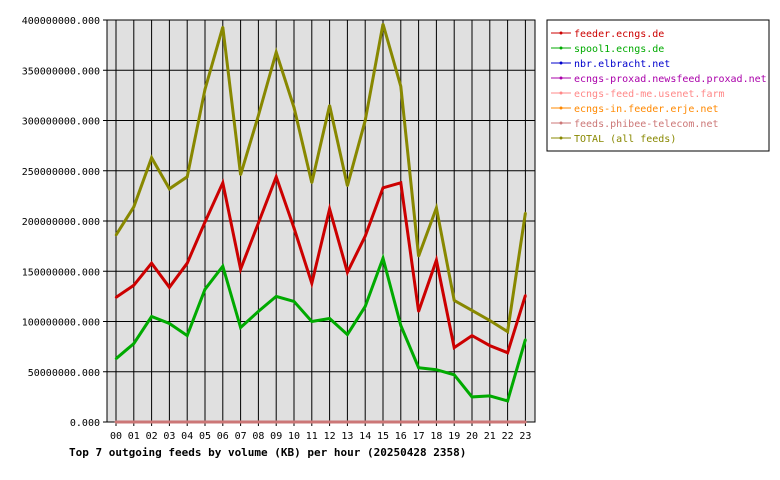 The width and height of the screenshot is (780, 480). What do you see at coordinates (61, 122) in the screenshot?
I see `y-tick-label: 300000000.000` at bounding box center [61, 122].